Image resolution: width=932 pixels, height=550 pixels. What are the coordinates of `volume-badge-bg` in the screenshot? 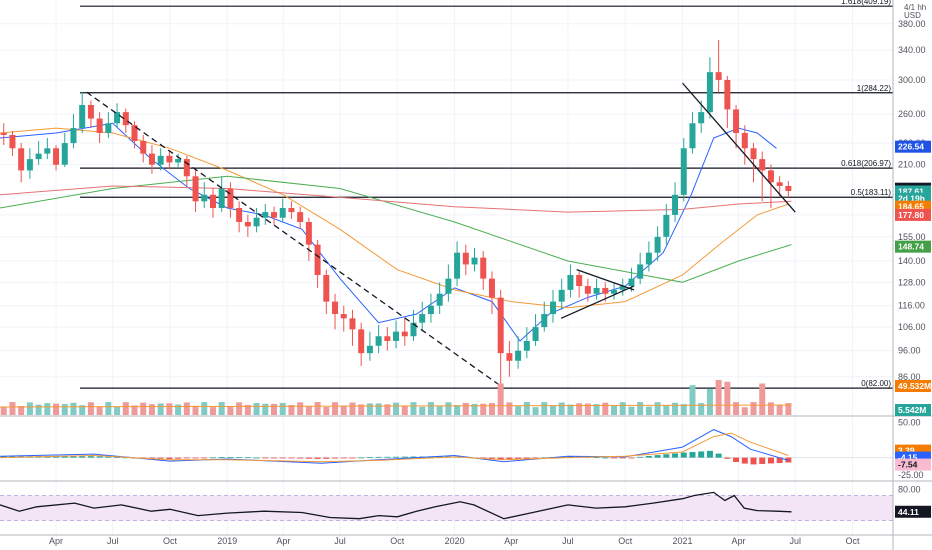 It's located at (913, 386).